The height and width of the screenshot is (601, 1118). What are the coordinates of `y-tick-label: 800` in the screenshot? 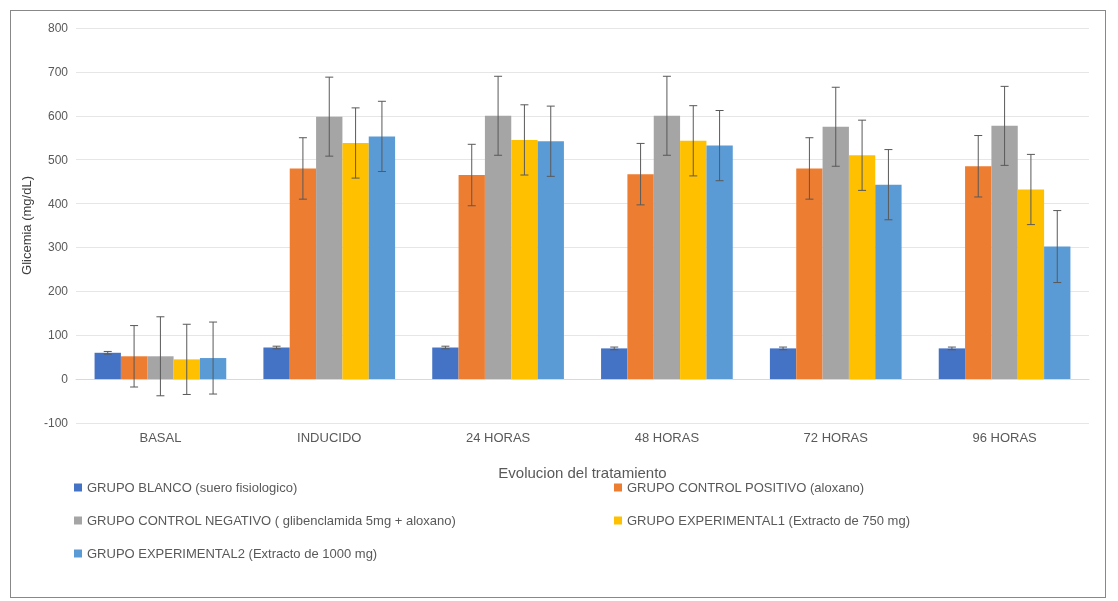 It's located at (58, 28).